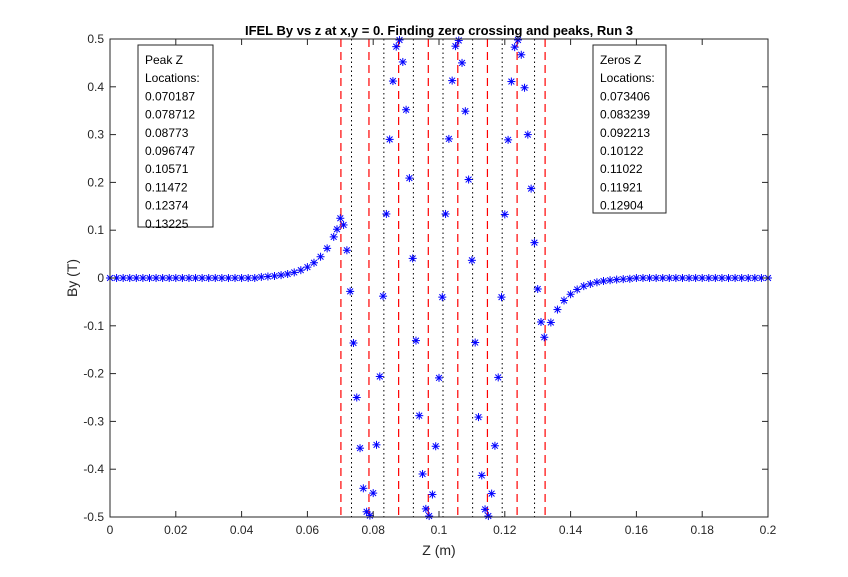 This screenshot has height=577, width=848. What do you see at coordinates (167, 169) in the screenshot?
I see `annotation-line: 0.10571` at bounding box center [167, 169].